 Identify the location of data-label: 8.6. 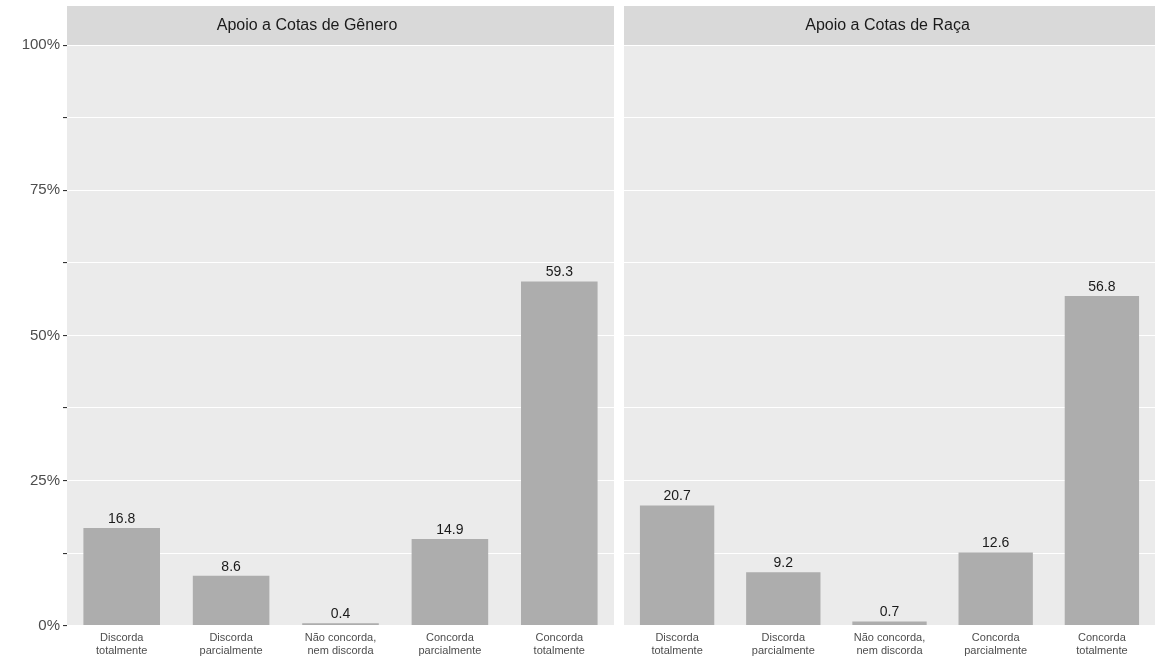
(231, 565).